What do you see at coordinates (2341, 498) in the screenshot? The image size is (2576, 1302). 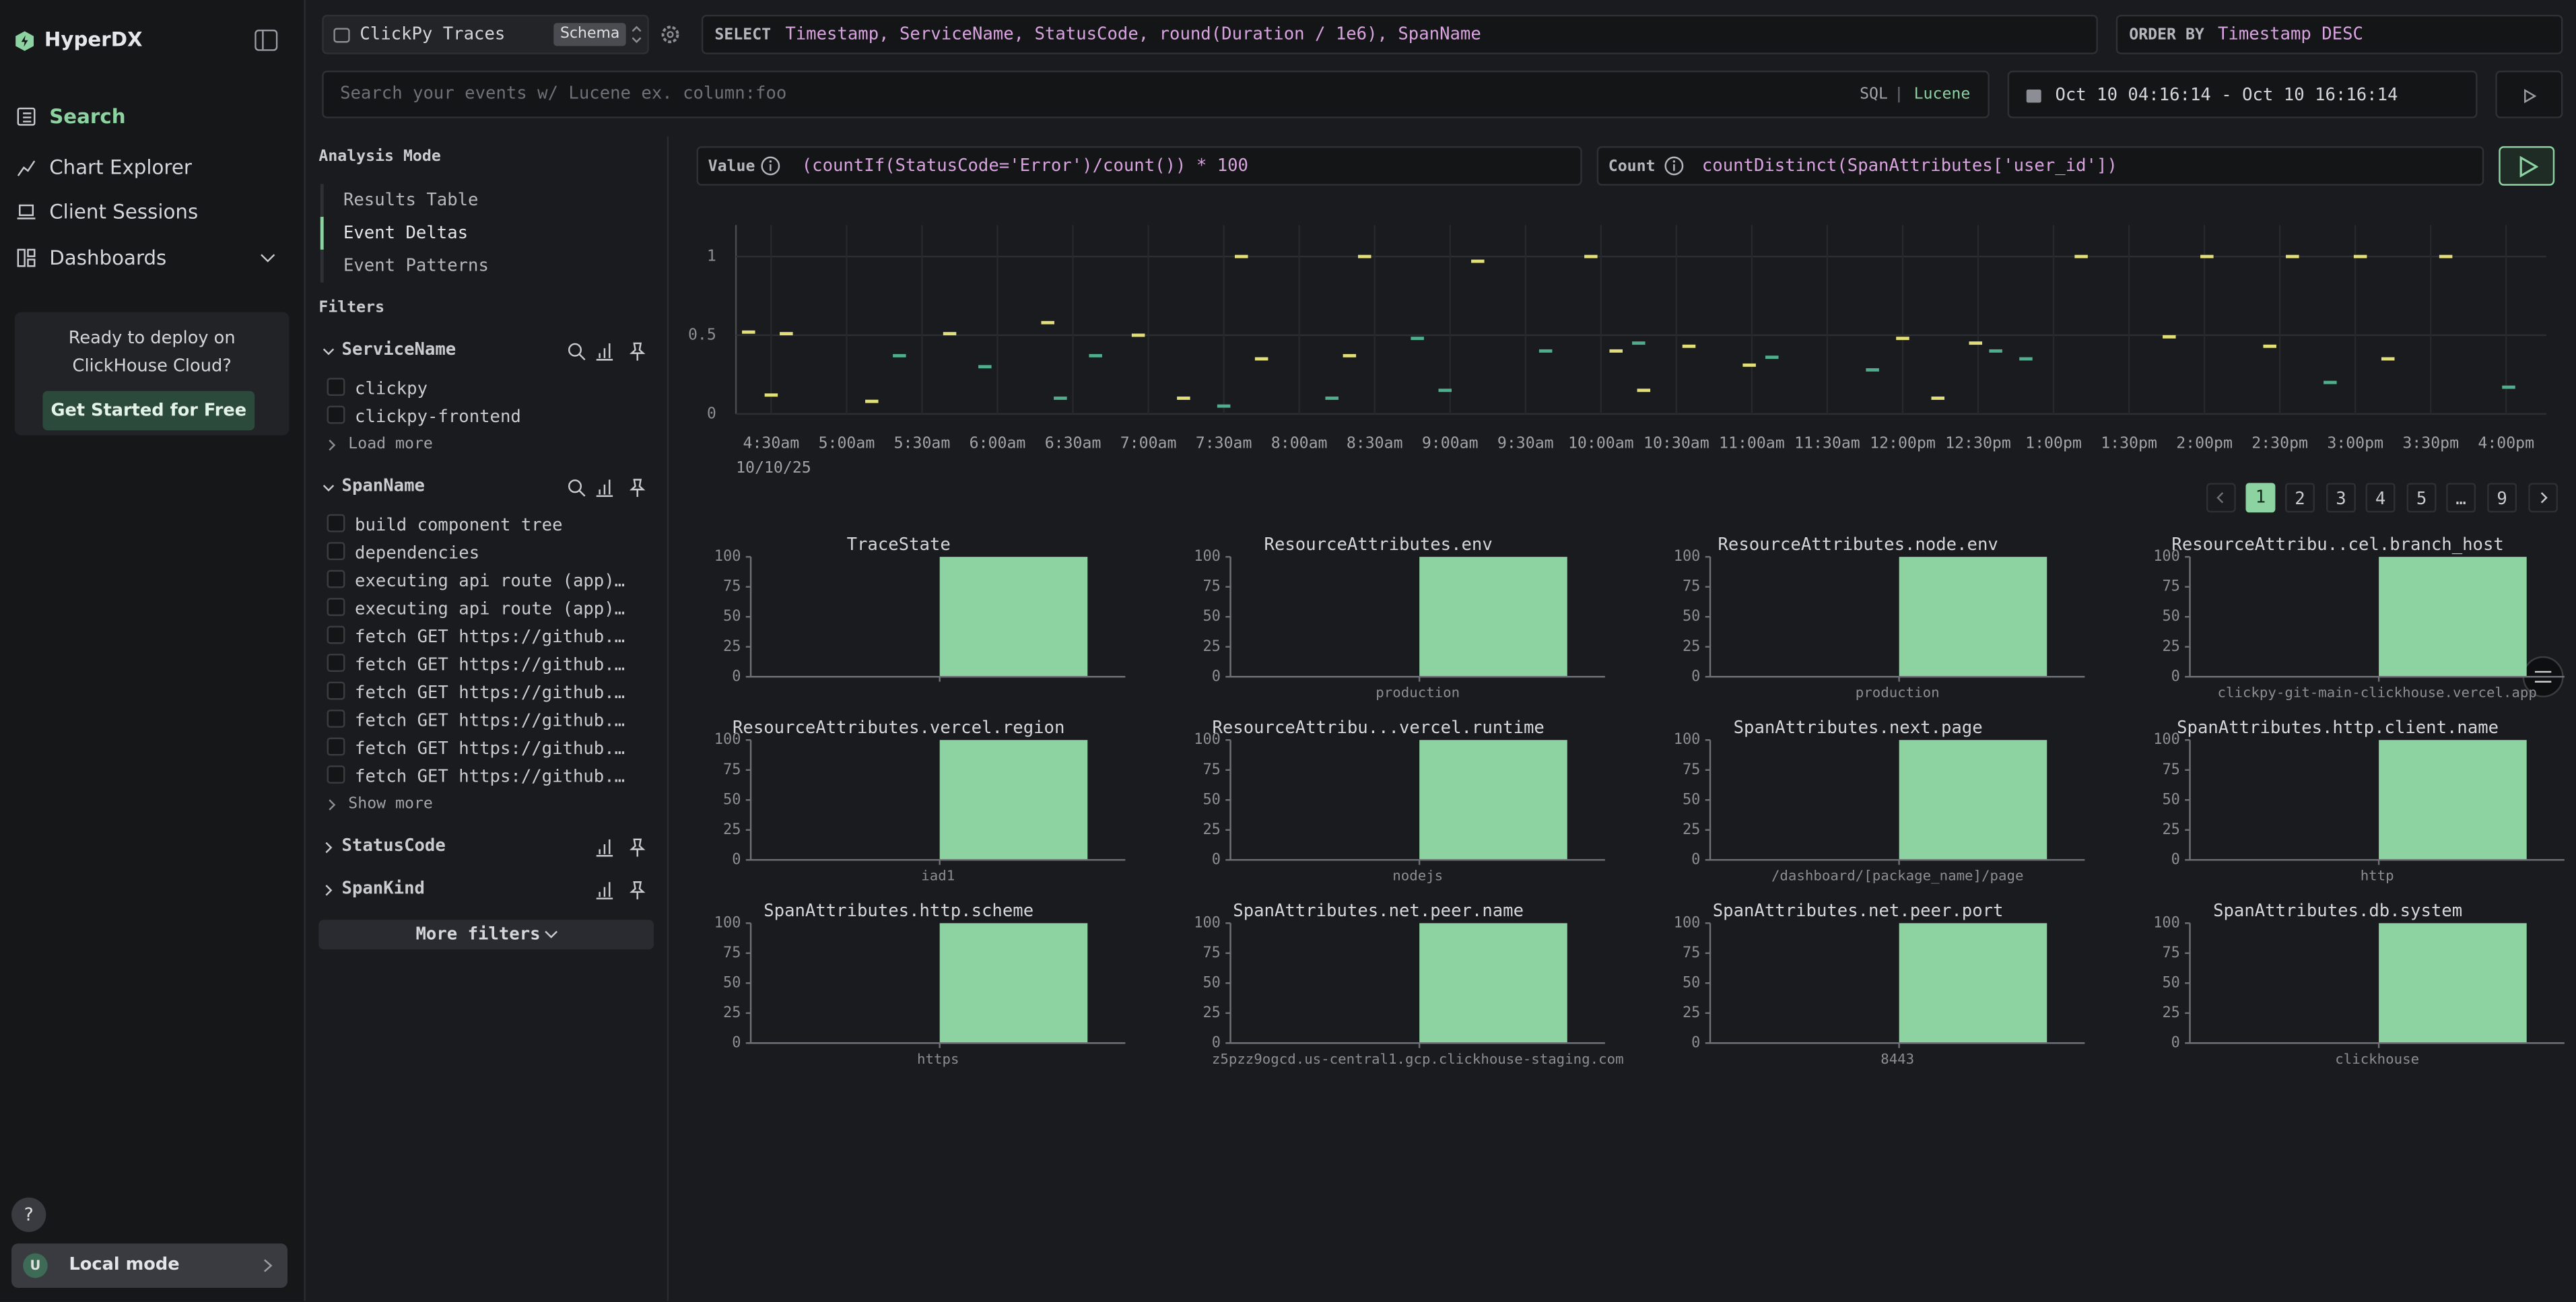 I see `page-button: 3` at bounding box center [2341, 498].